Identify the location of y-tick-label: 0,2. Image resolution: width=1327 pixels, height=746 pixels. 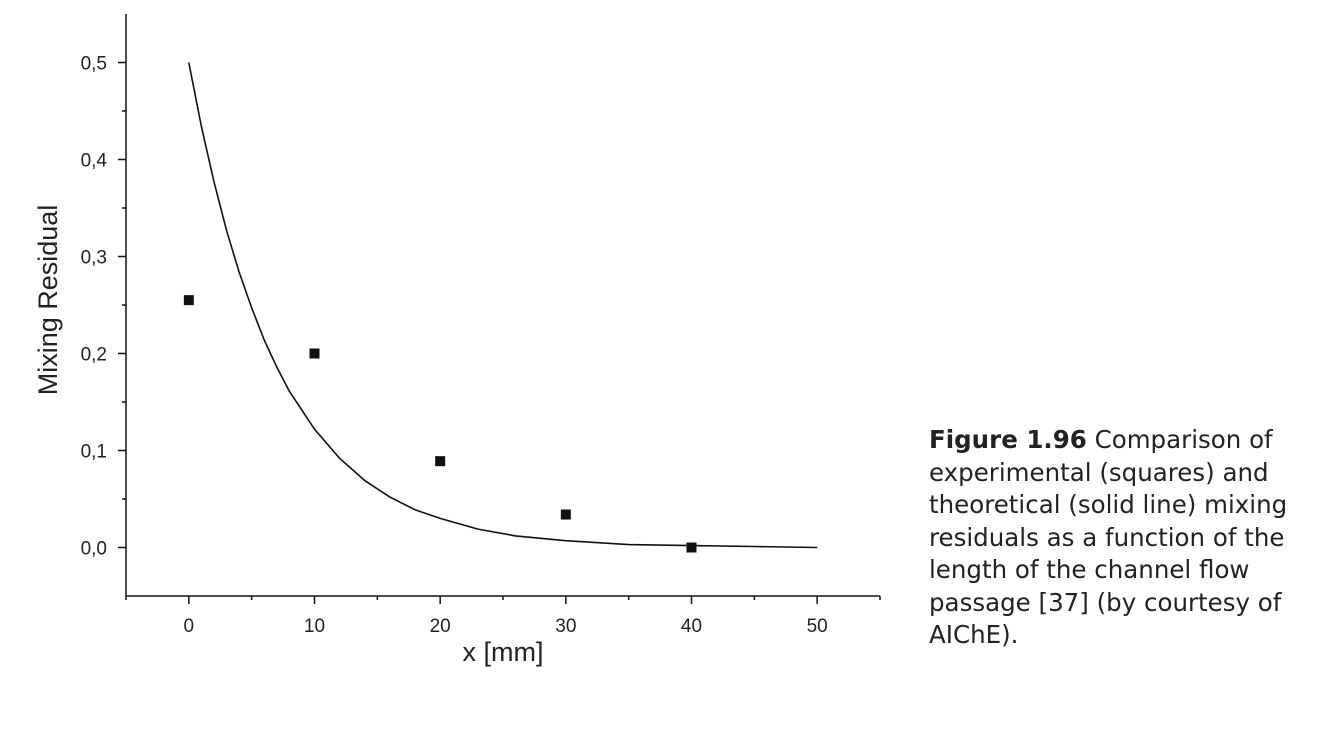
(94, 355).